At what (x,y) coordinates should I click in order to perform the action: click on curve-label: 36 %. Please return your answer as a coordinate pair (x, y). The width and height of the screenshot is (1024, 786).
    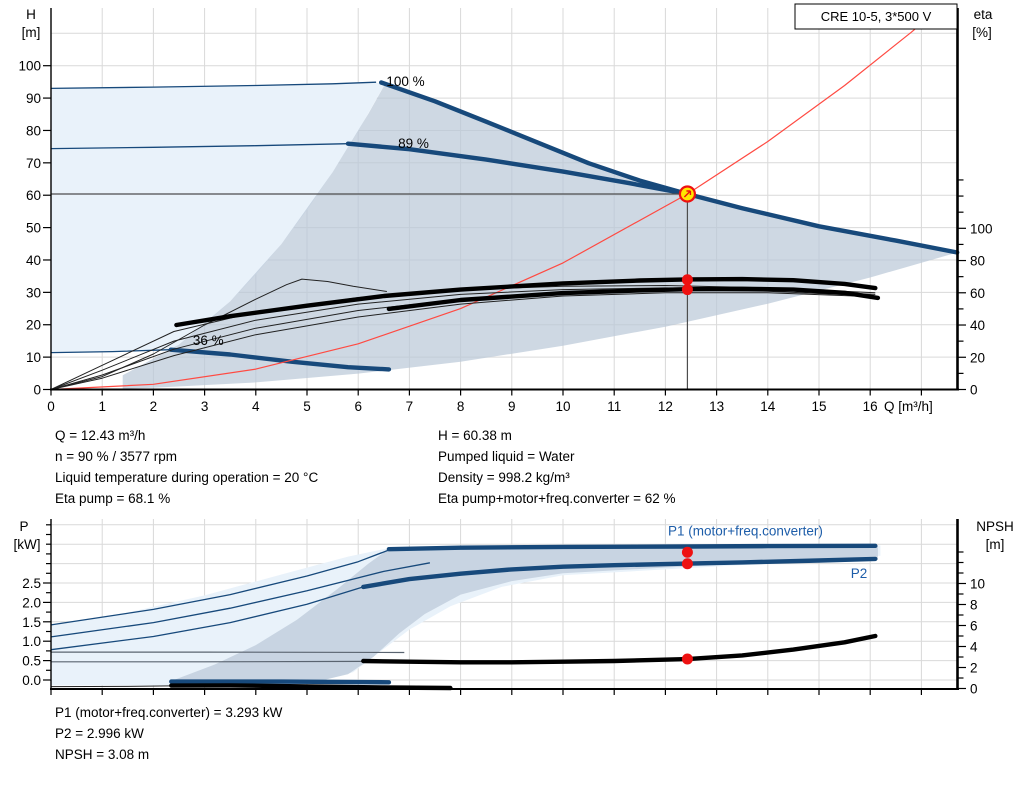
    Looking at the image, I should click on (208, 340).